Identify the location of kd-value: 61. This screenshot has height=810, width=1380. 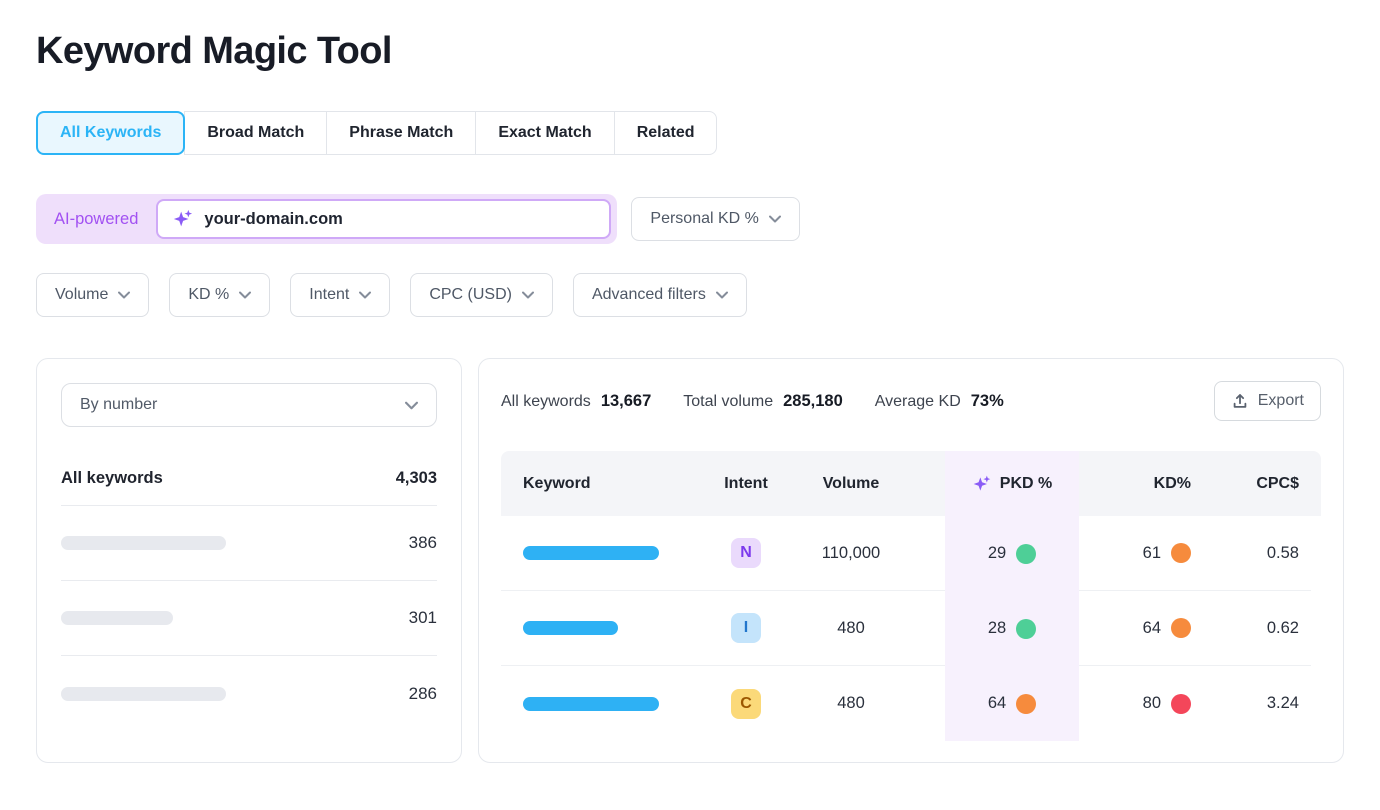
(1151, 552).